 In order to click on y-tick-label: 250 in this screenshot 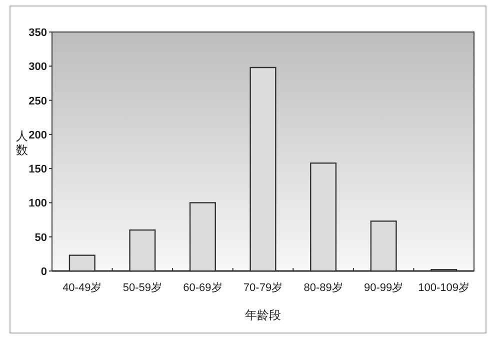, I will do `click(37, 101)`.